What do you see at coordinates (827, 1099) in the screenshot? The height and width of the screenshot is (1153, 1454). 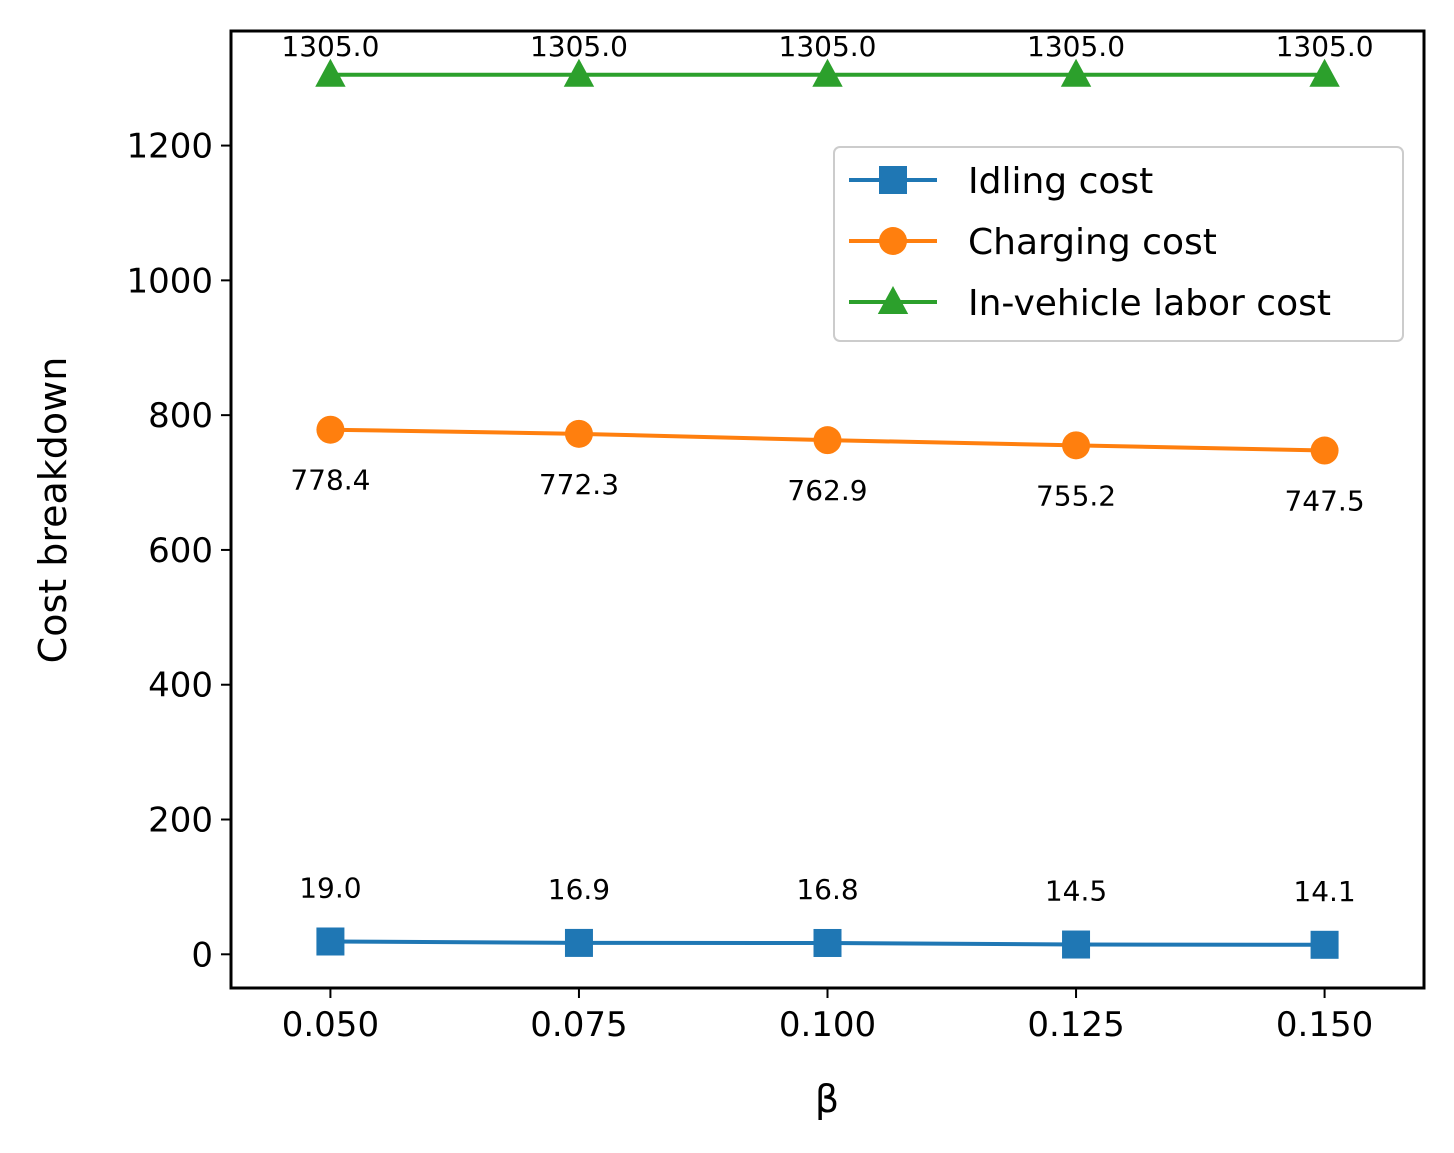 I see `x-axis-label: β` at bounding box center [827, 1099].